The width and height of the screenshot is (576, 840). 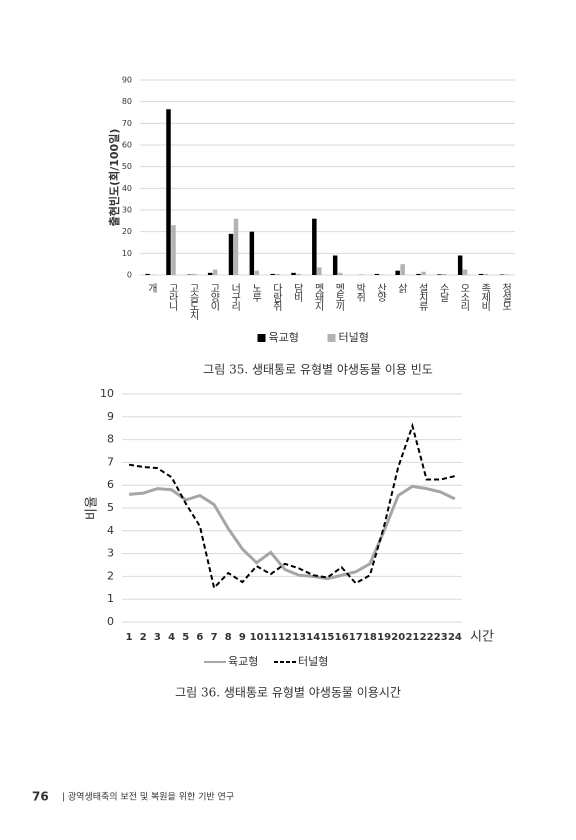 I want to click on x-tick-label: 고슴도치, so click(x=193, y=301).